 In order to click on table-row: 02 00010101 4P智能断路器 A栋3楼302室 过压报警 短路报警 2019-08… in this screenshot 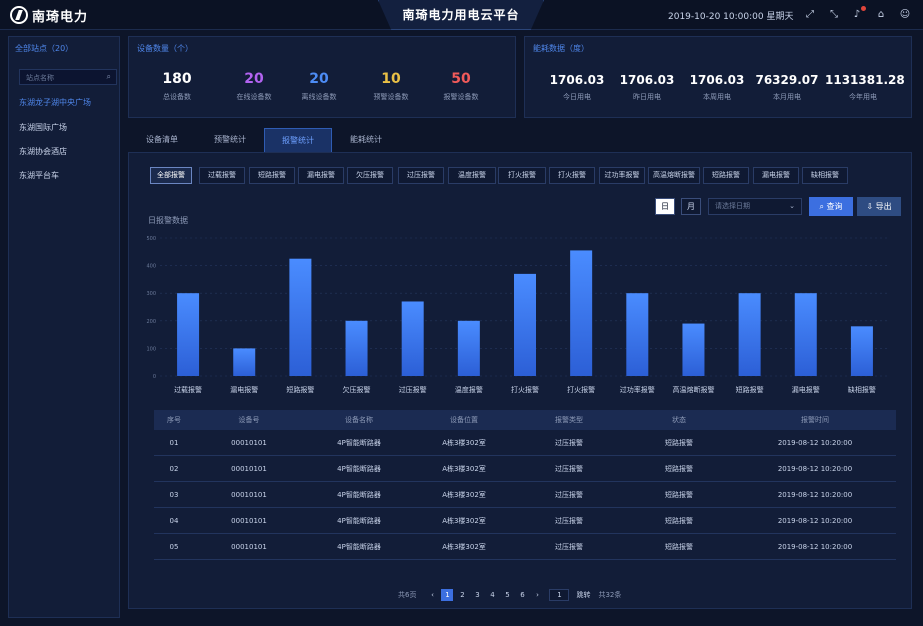, I will do `click(525, 469)`.